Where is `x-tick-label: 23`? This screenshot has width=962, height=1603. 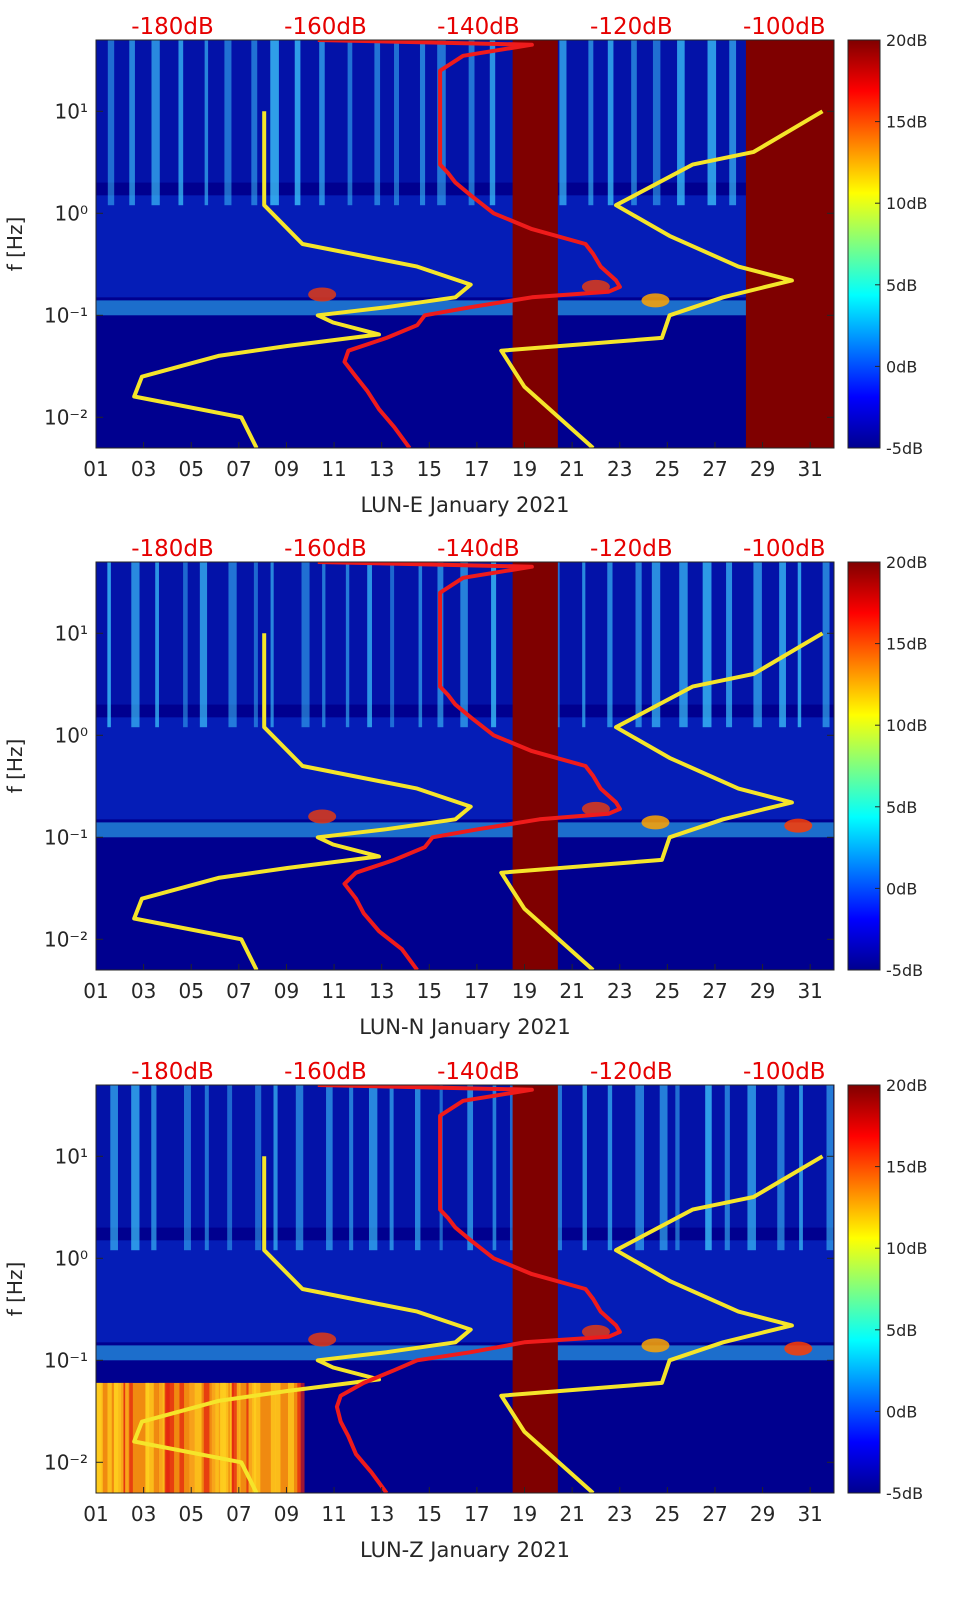 x-tick-label: 23 is located at coordinates (619, 1514).